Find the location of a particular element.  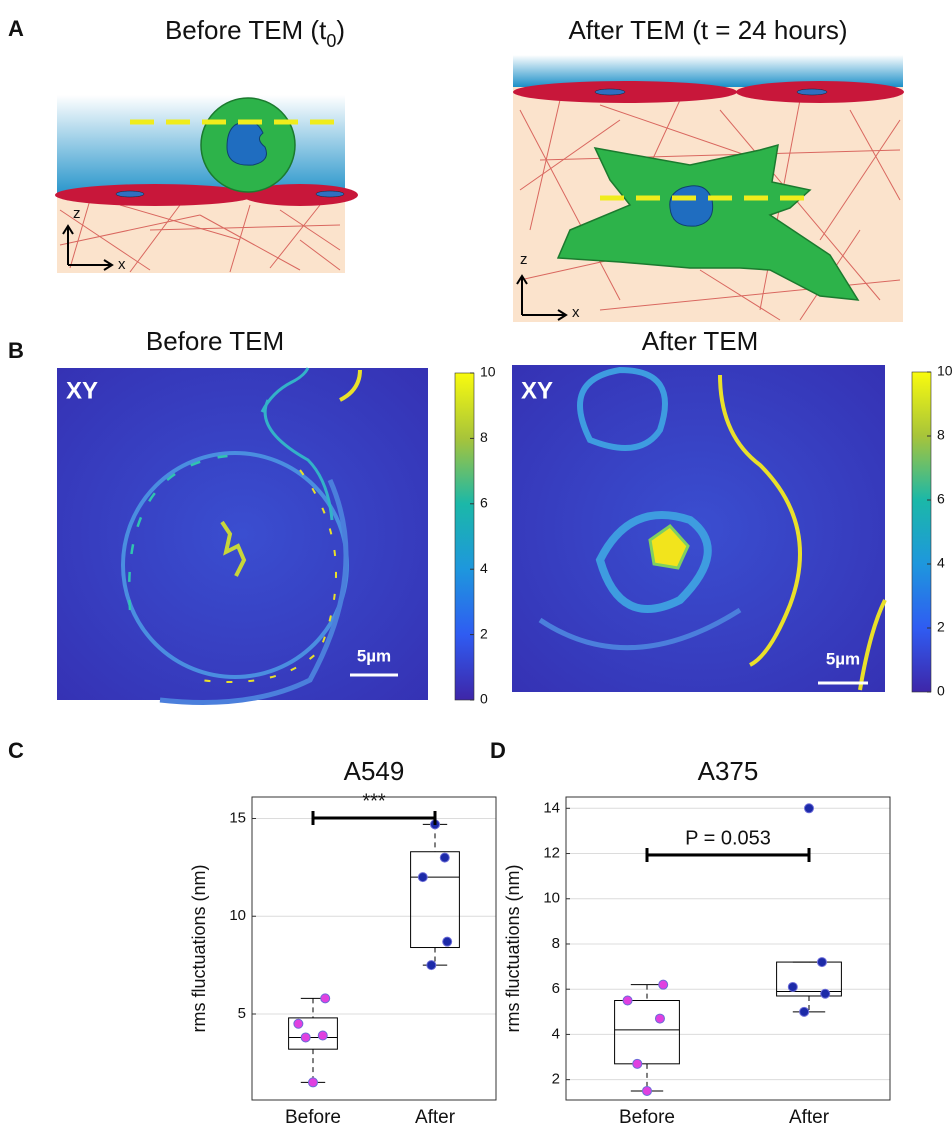

map-after: After TEM XY 5µm is located at coordinates (699, 509).